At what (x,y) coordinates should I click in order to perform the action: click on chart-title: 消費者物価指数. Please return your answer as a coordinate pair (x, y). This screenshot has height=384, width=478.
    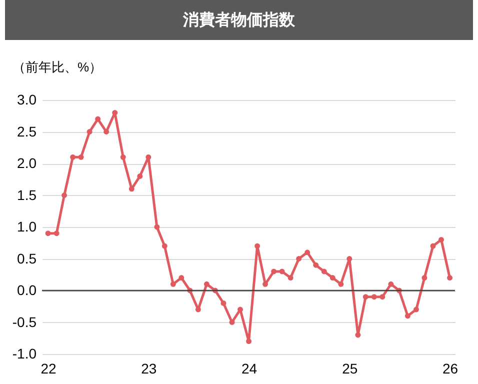
    Looking at the image, I should click on (239, 20).